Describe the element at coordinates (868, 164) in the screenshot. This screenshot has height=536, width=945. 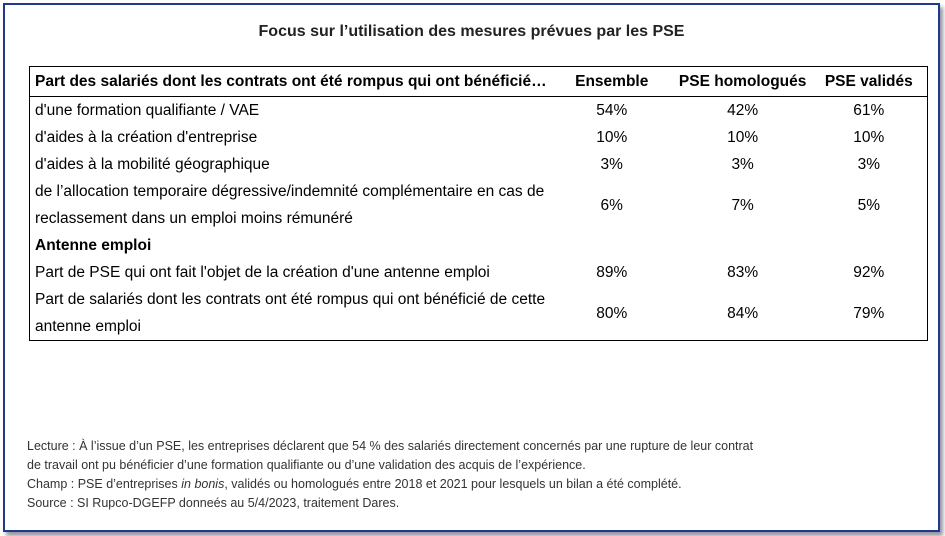
I see `cell-valides: 3%` at that location.